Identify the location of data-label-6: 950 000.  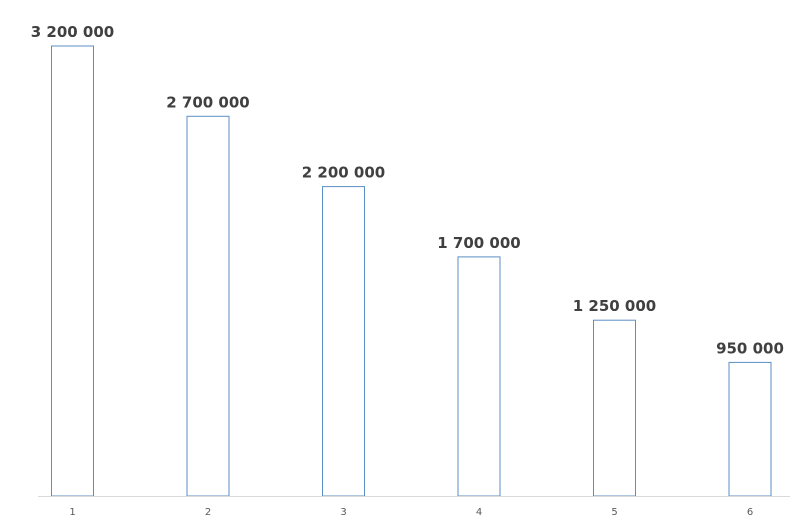
(750, 348).